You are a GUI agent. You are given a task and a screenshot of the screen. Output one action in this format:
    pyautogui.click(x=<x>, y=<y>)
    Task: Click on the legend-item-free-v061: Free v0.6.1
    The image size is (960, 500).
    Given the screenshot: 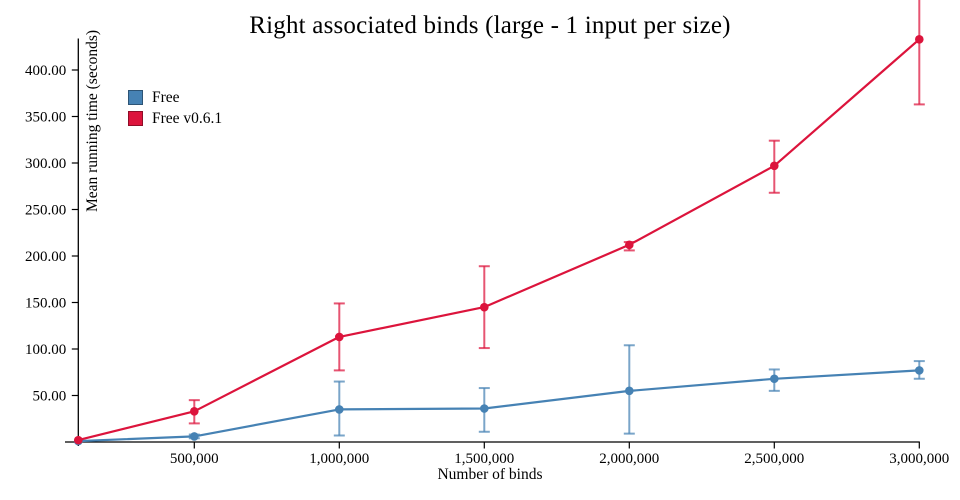 What is the action you would take?
    pyautogui.click(x=175, y=118)
    